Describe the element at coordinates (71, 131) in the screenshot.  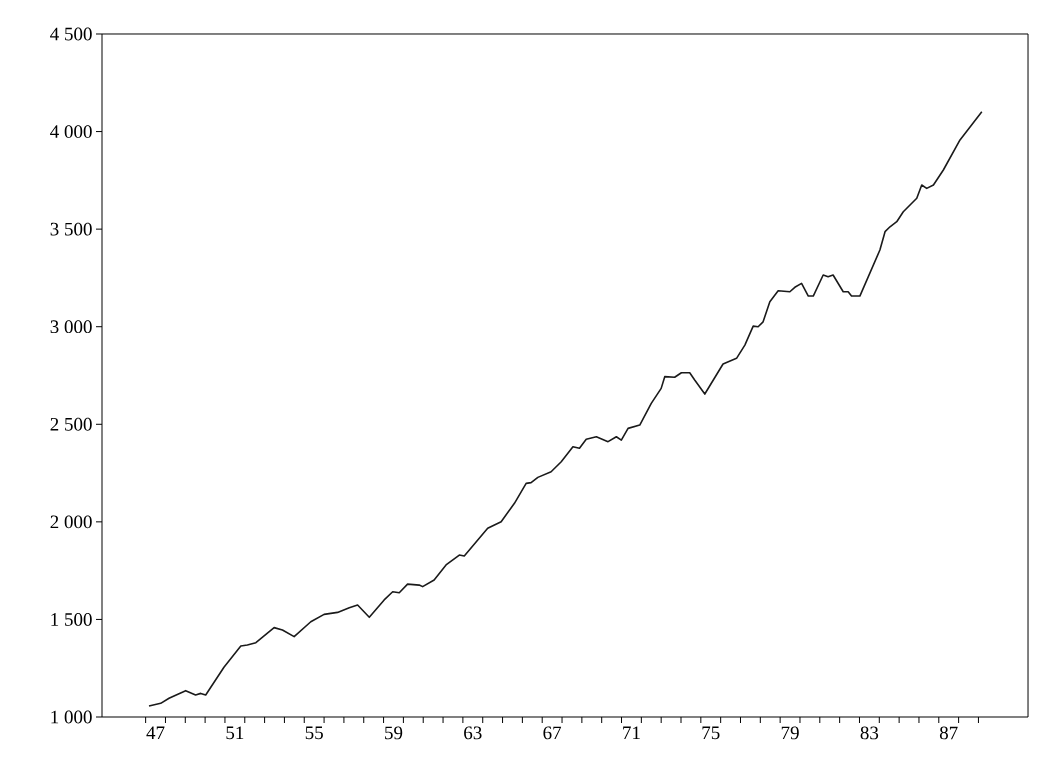
I see `y-tick-label: 4 000` at that location.